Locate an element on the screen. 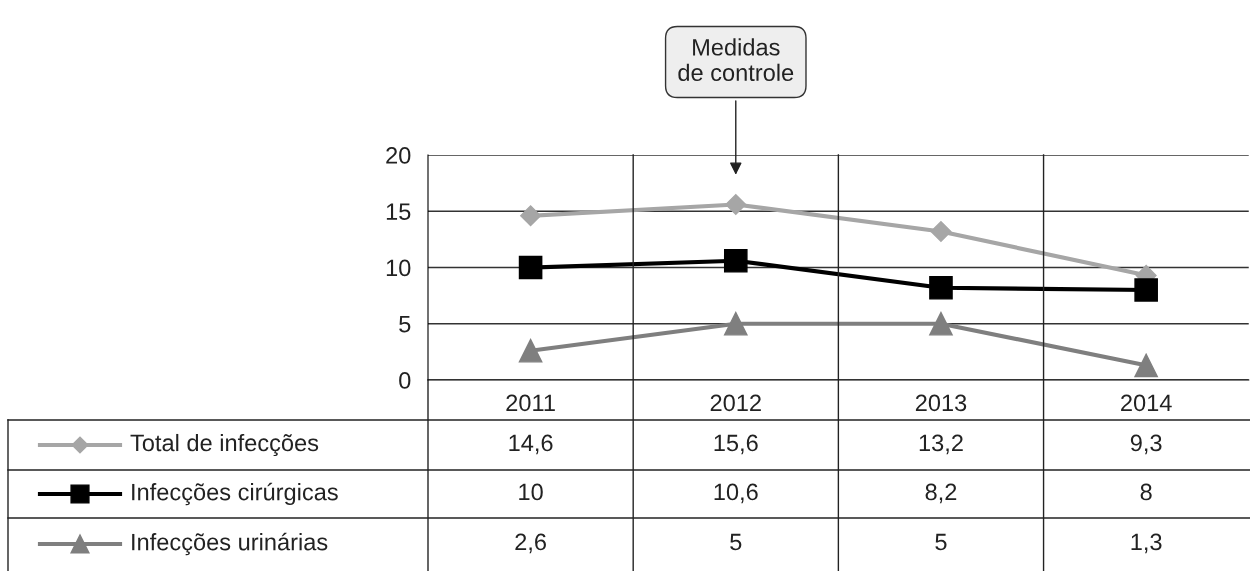 This screenshot has width=1250, height=571. y-tick-label: 10 is located at coordinates (398, 268).